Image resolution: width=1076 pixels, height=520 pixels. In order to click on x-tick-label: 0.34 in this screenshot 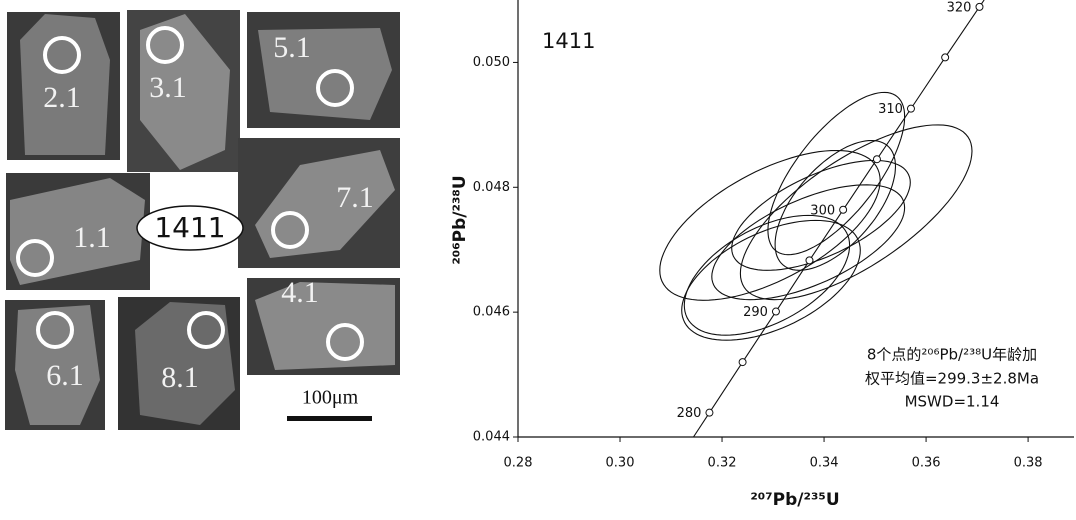, I will do `click(824, 463)`.